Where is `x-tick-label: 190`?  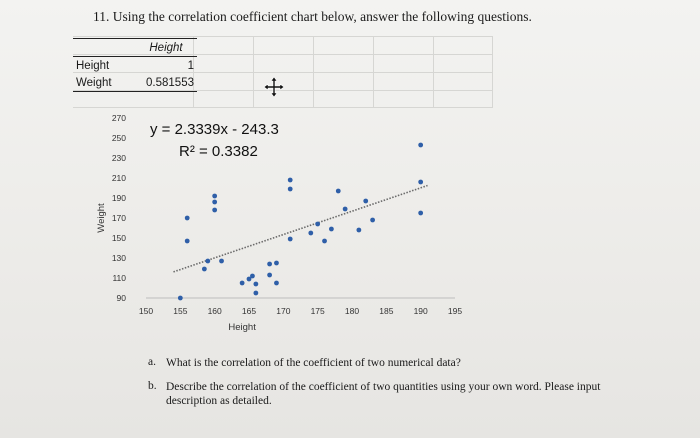
x-tick-label: 190 is located at coordinates (421, 311).